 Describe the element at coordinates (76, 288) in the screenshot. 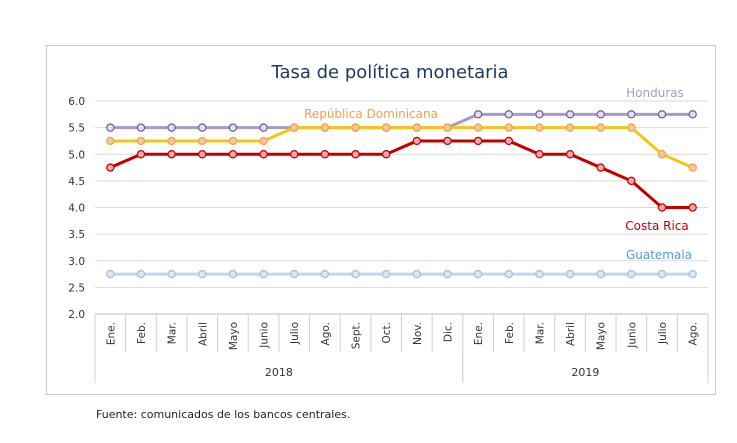

I see `y-tick-label: 2.5` at that location.